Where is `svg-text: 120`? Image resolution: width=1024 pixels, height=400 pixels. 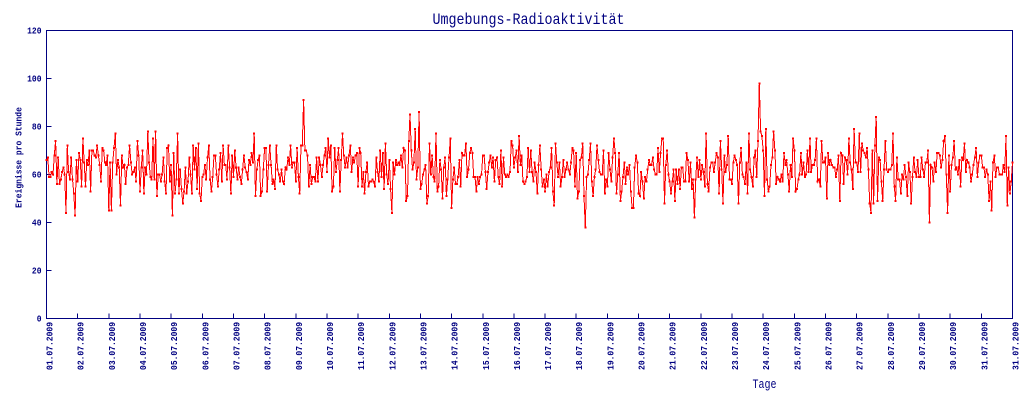
svg-text: 120 is located at coordinates (34, 31).